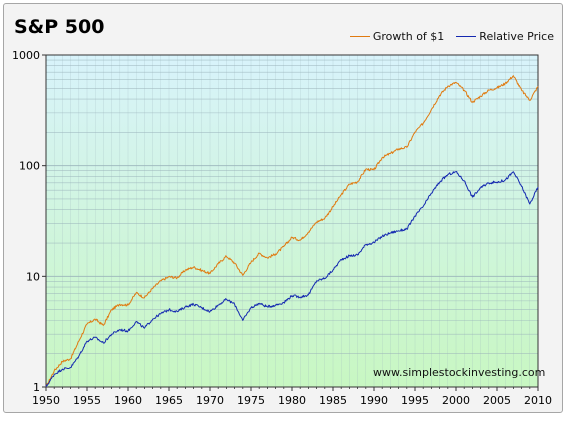 This screenshot has width=576, height=426. What do you see at coordinates (538, 400) in the screenshot?
I see `x-tick-label: 2010` at bounding box center [538, 400].